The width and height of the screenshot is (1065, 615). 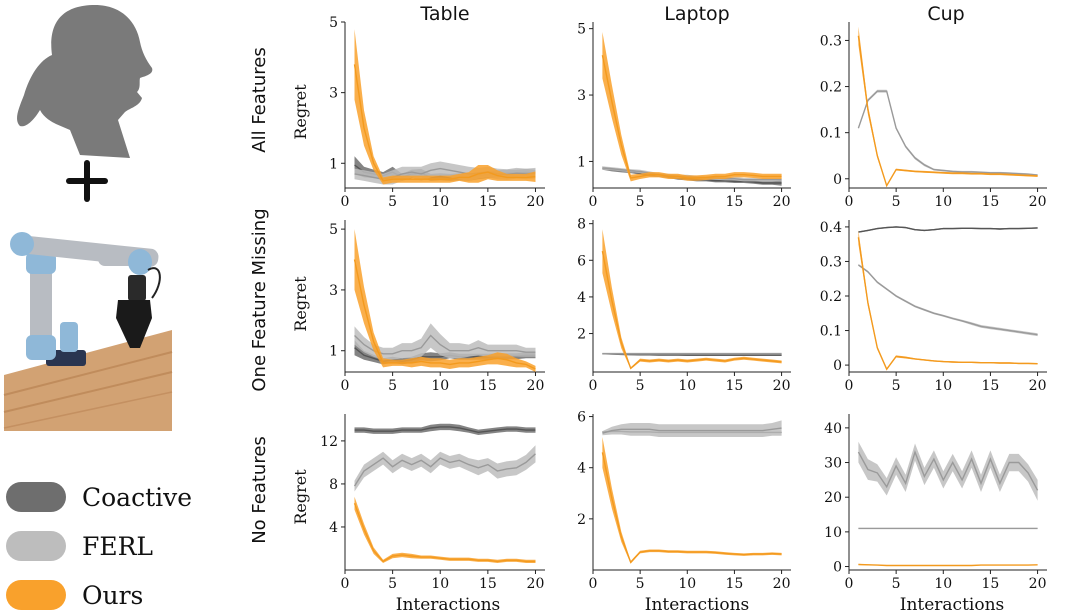 What do you see at coordinates (831, 88) in the screenshot?
I see `y-tick-label: 0.2` at bounding box center [831, 88].